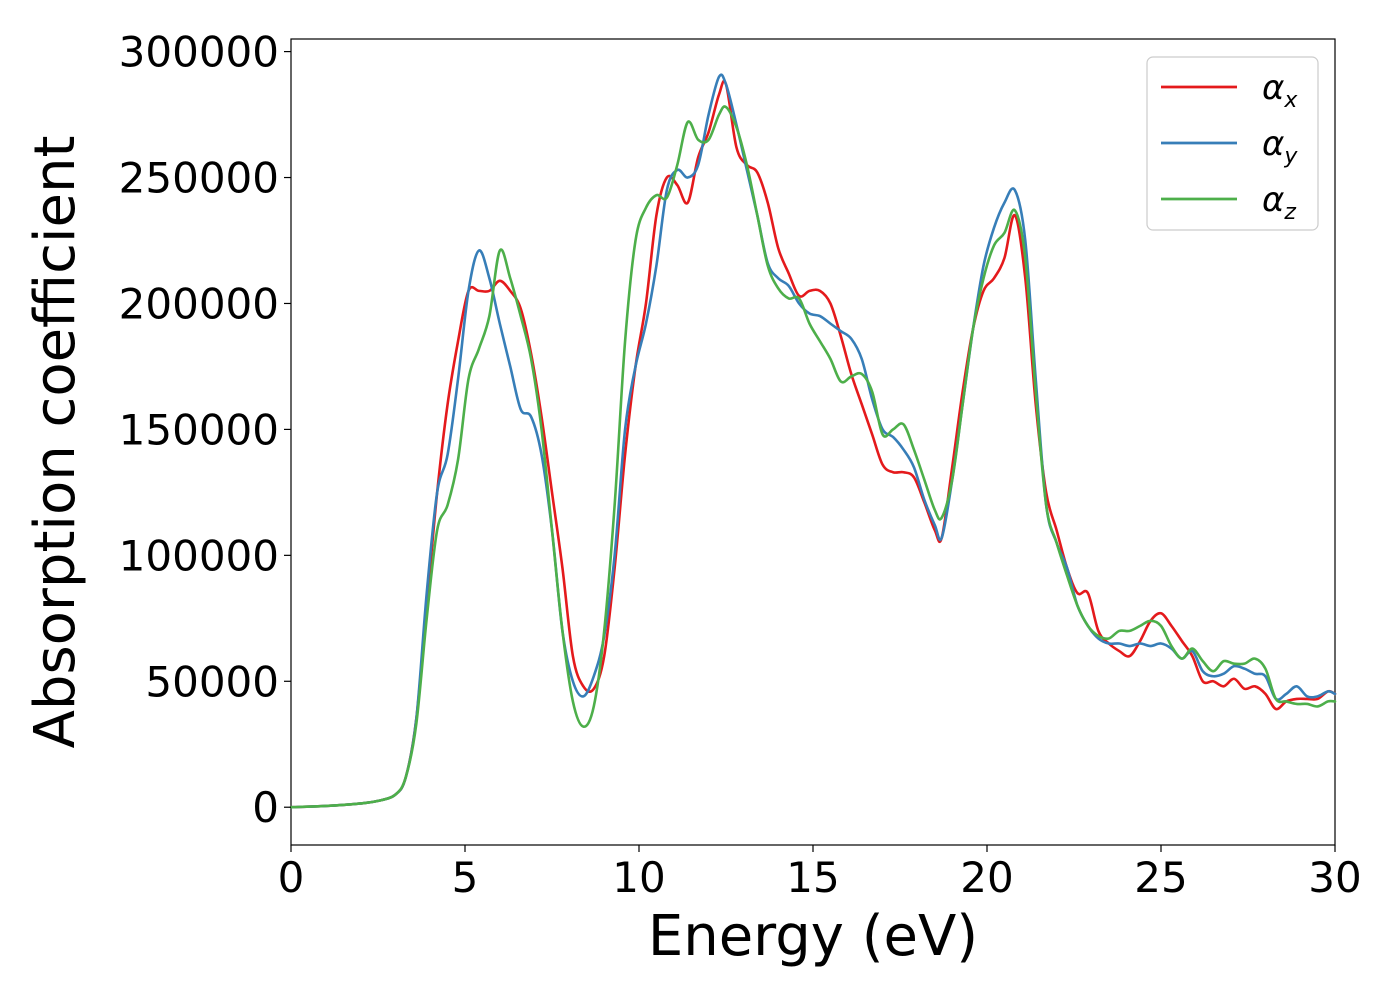 This screenshot has height=1000, width=1400. What do you see at coordinates (813, 936) in the screenshot?
I see `x-axis-title: Energy (eV)` at bounding box center [813, 936].